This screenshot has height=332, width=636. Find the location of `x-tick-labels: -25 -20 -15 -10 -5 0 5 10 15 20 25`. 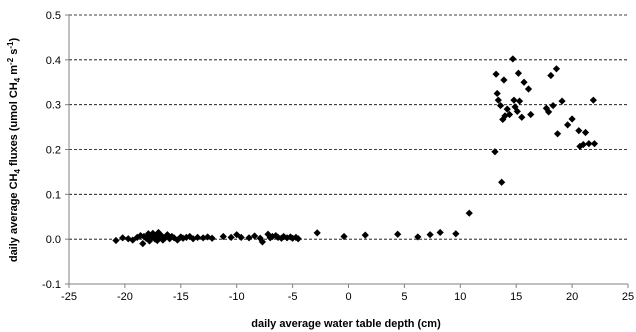

x-tick-labels: -25 -20 -15 -10 -5 0 5 10 15 20 25 is located at coordinates (347, 297).